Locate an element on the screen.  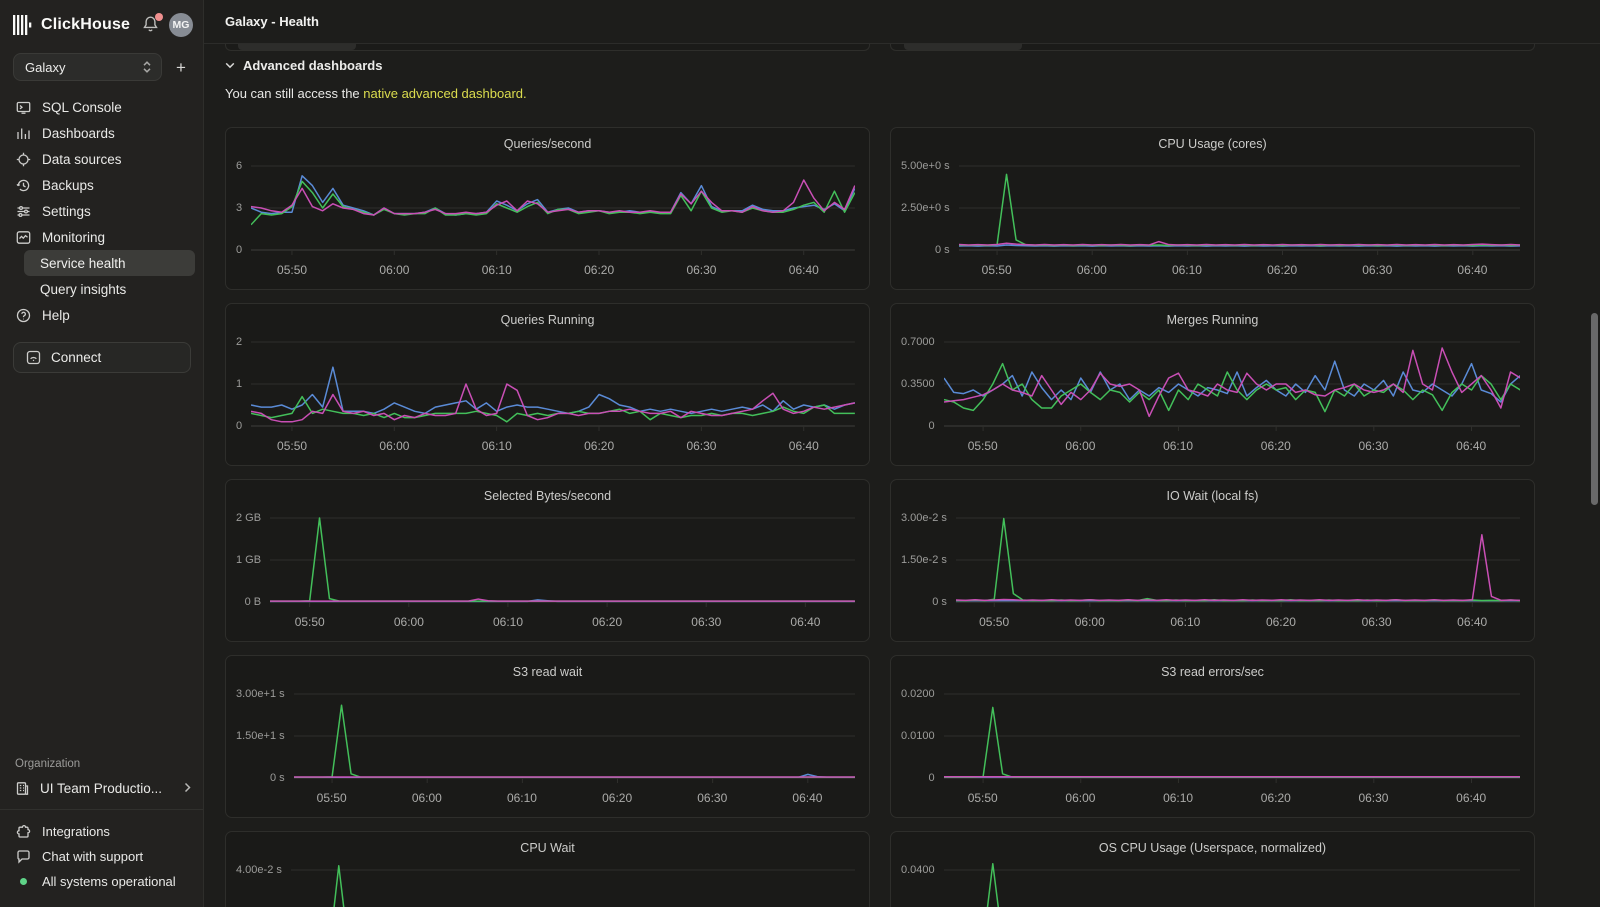
y-tick-label: 0 B is located at coordinates (253, 602).